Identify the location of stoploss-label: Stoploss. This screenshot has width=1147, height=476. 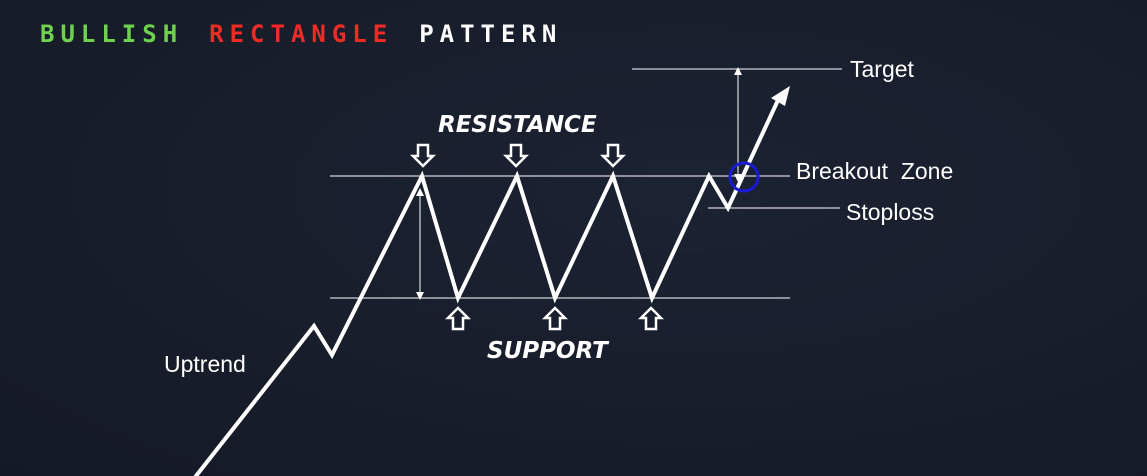
(890, 212).